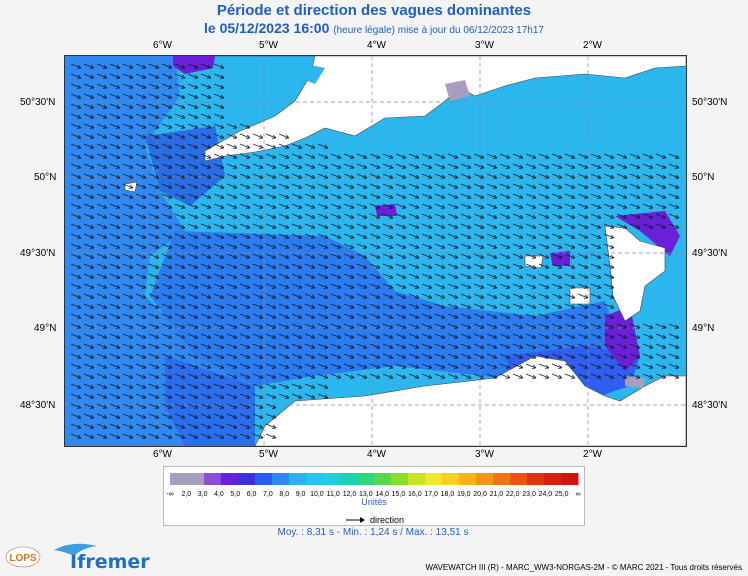 The height and width of the screenshot is (576, 748). Describe the element at coordinates (497, 494) in the screenshot. I see `legend-tick-label: 21,0` at that location.